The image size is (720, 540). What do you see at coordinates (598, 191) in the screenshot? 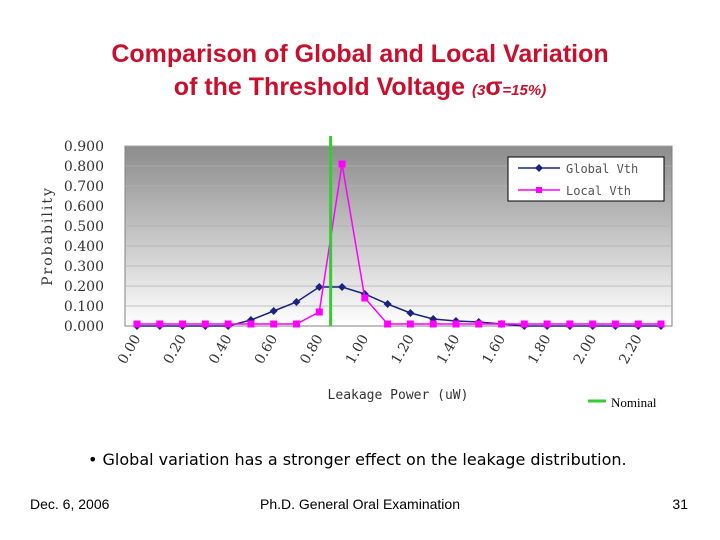
I see `legend-local-label: Local Vth` at bounding box center [598, 191].